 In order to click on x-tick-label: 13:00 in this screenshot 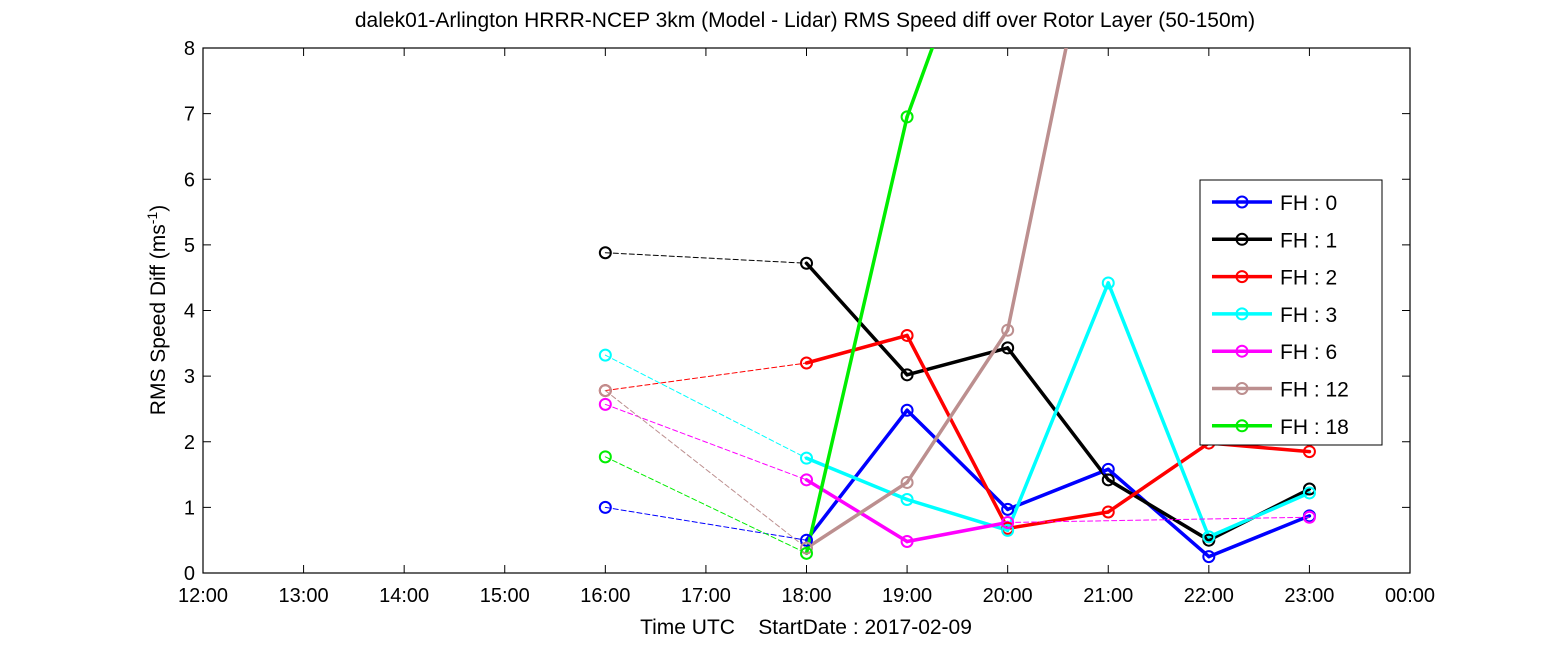, I will do `click(304, 596)`.